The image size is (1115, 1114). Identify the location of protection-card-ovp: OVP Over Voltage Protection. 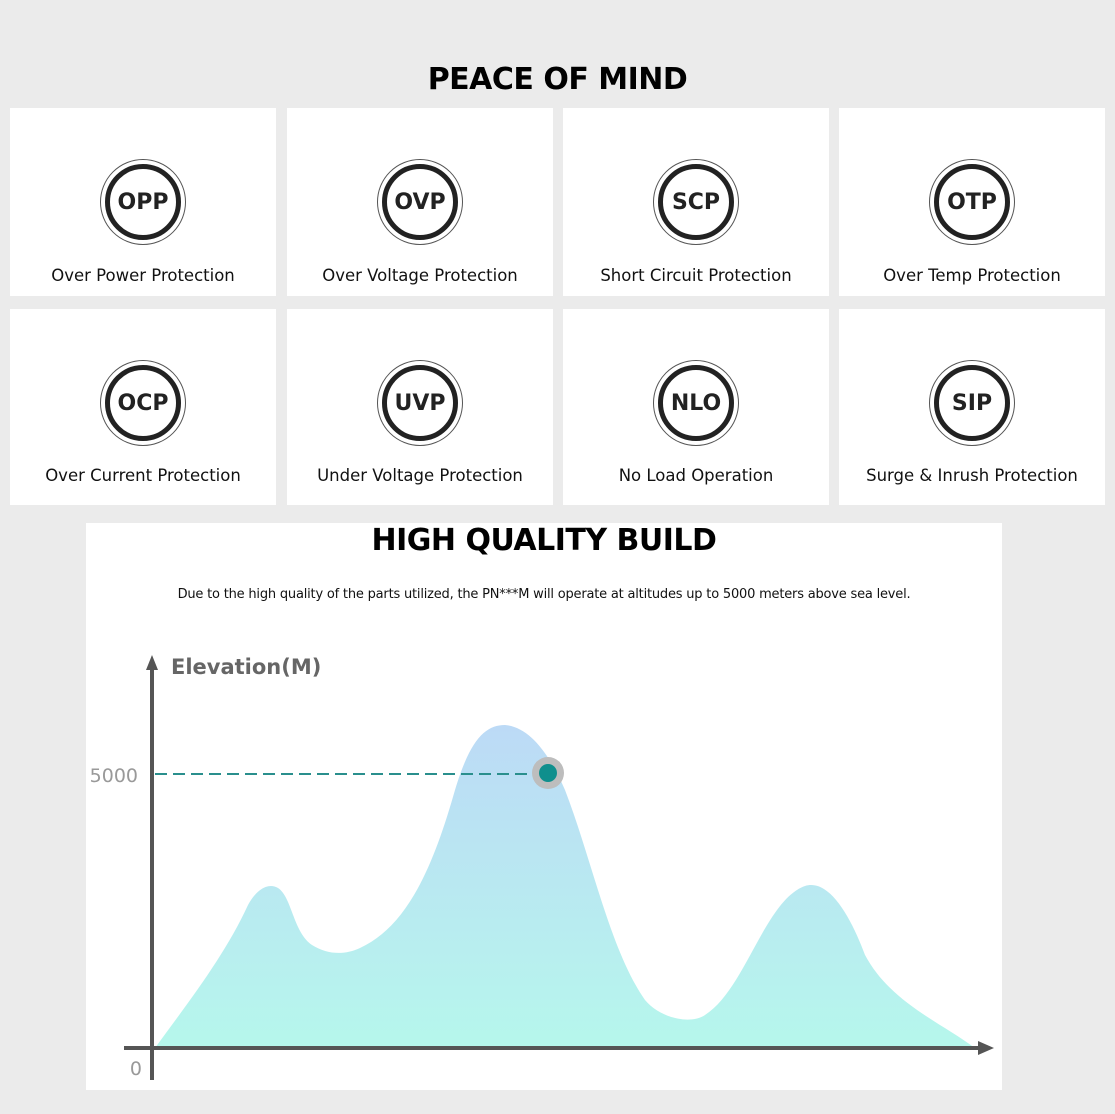
(420, 202).